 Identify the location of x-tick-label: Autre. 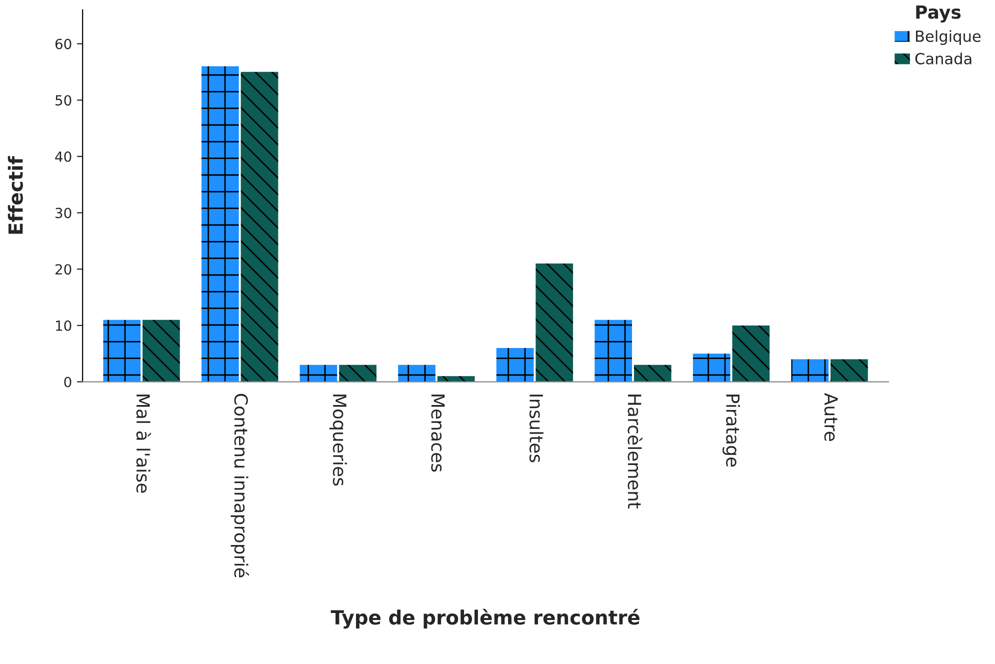
(831, 417).